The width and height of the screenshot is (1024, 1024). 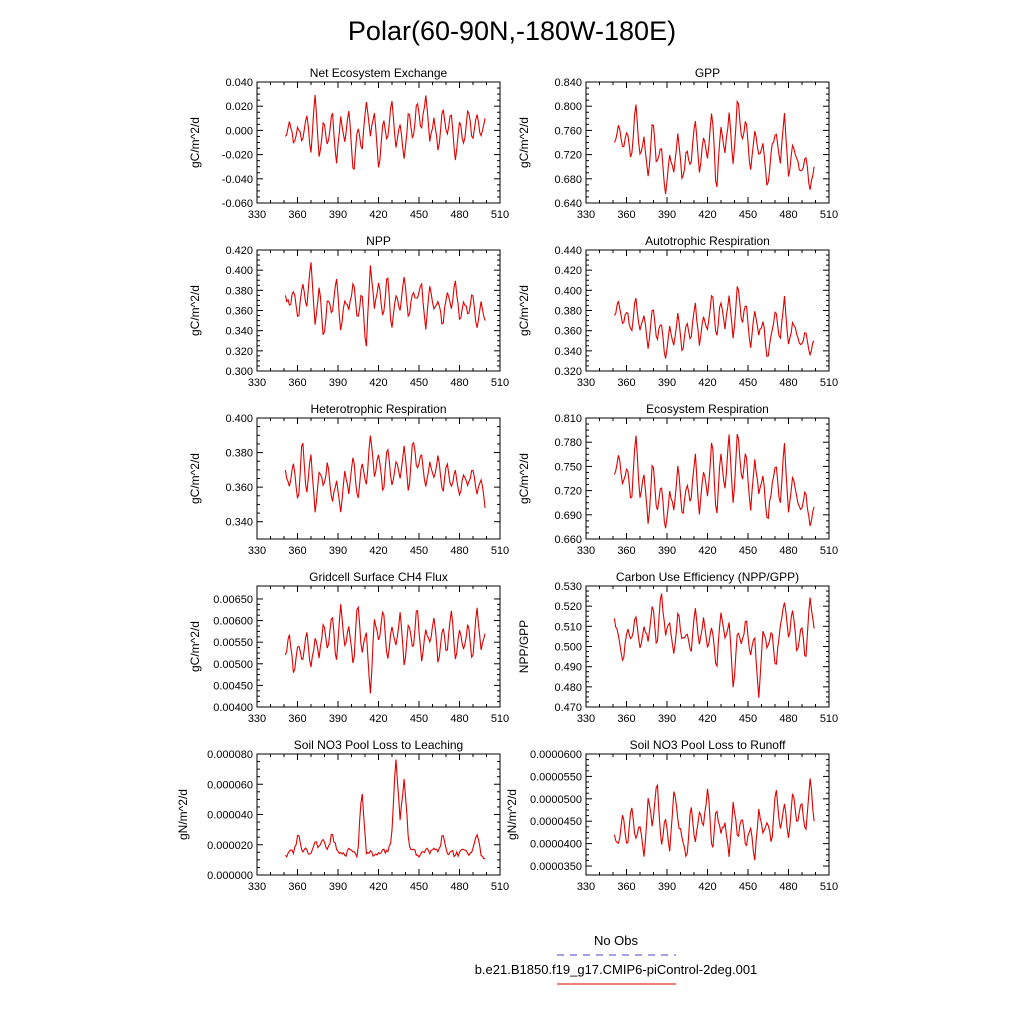 I want to click on y-tick-label: 0.000000, so click(x=230, y=876).